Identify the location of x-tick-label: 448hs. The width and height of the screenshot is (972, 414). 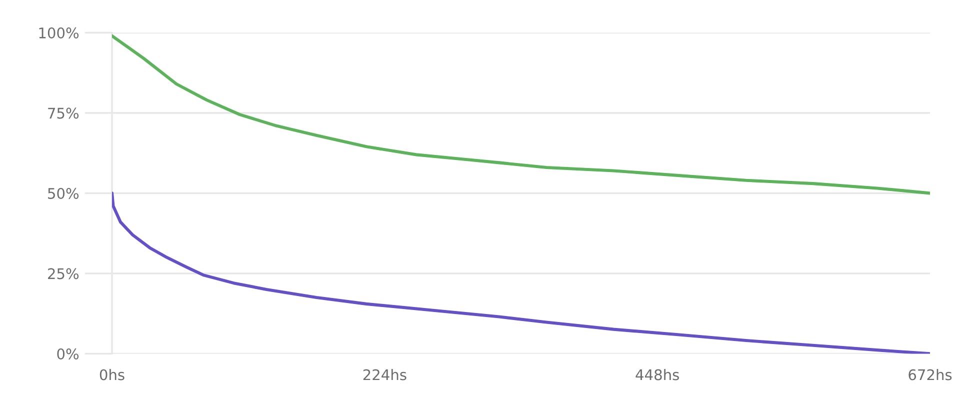
(657, 374).